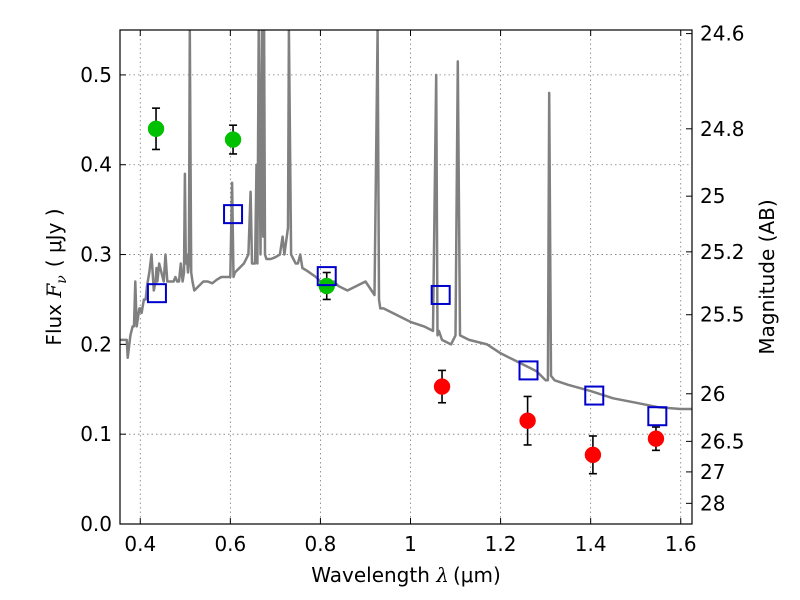  I want to click on x-tick-label: 1.4, so click(591, 544).